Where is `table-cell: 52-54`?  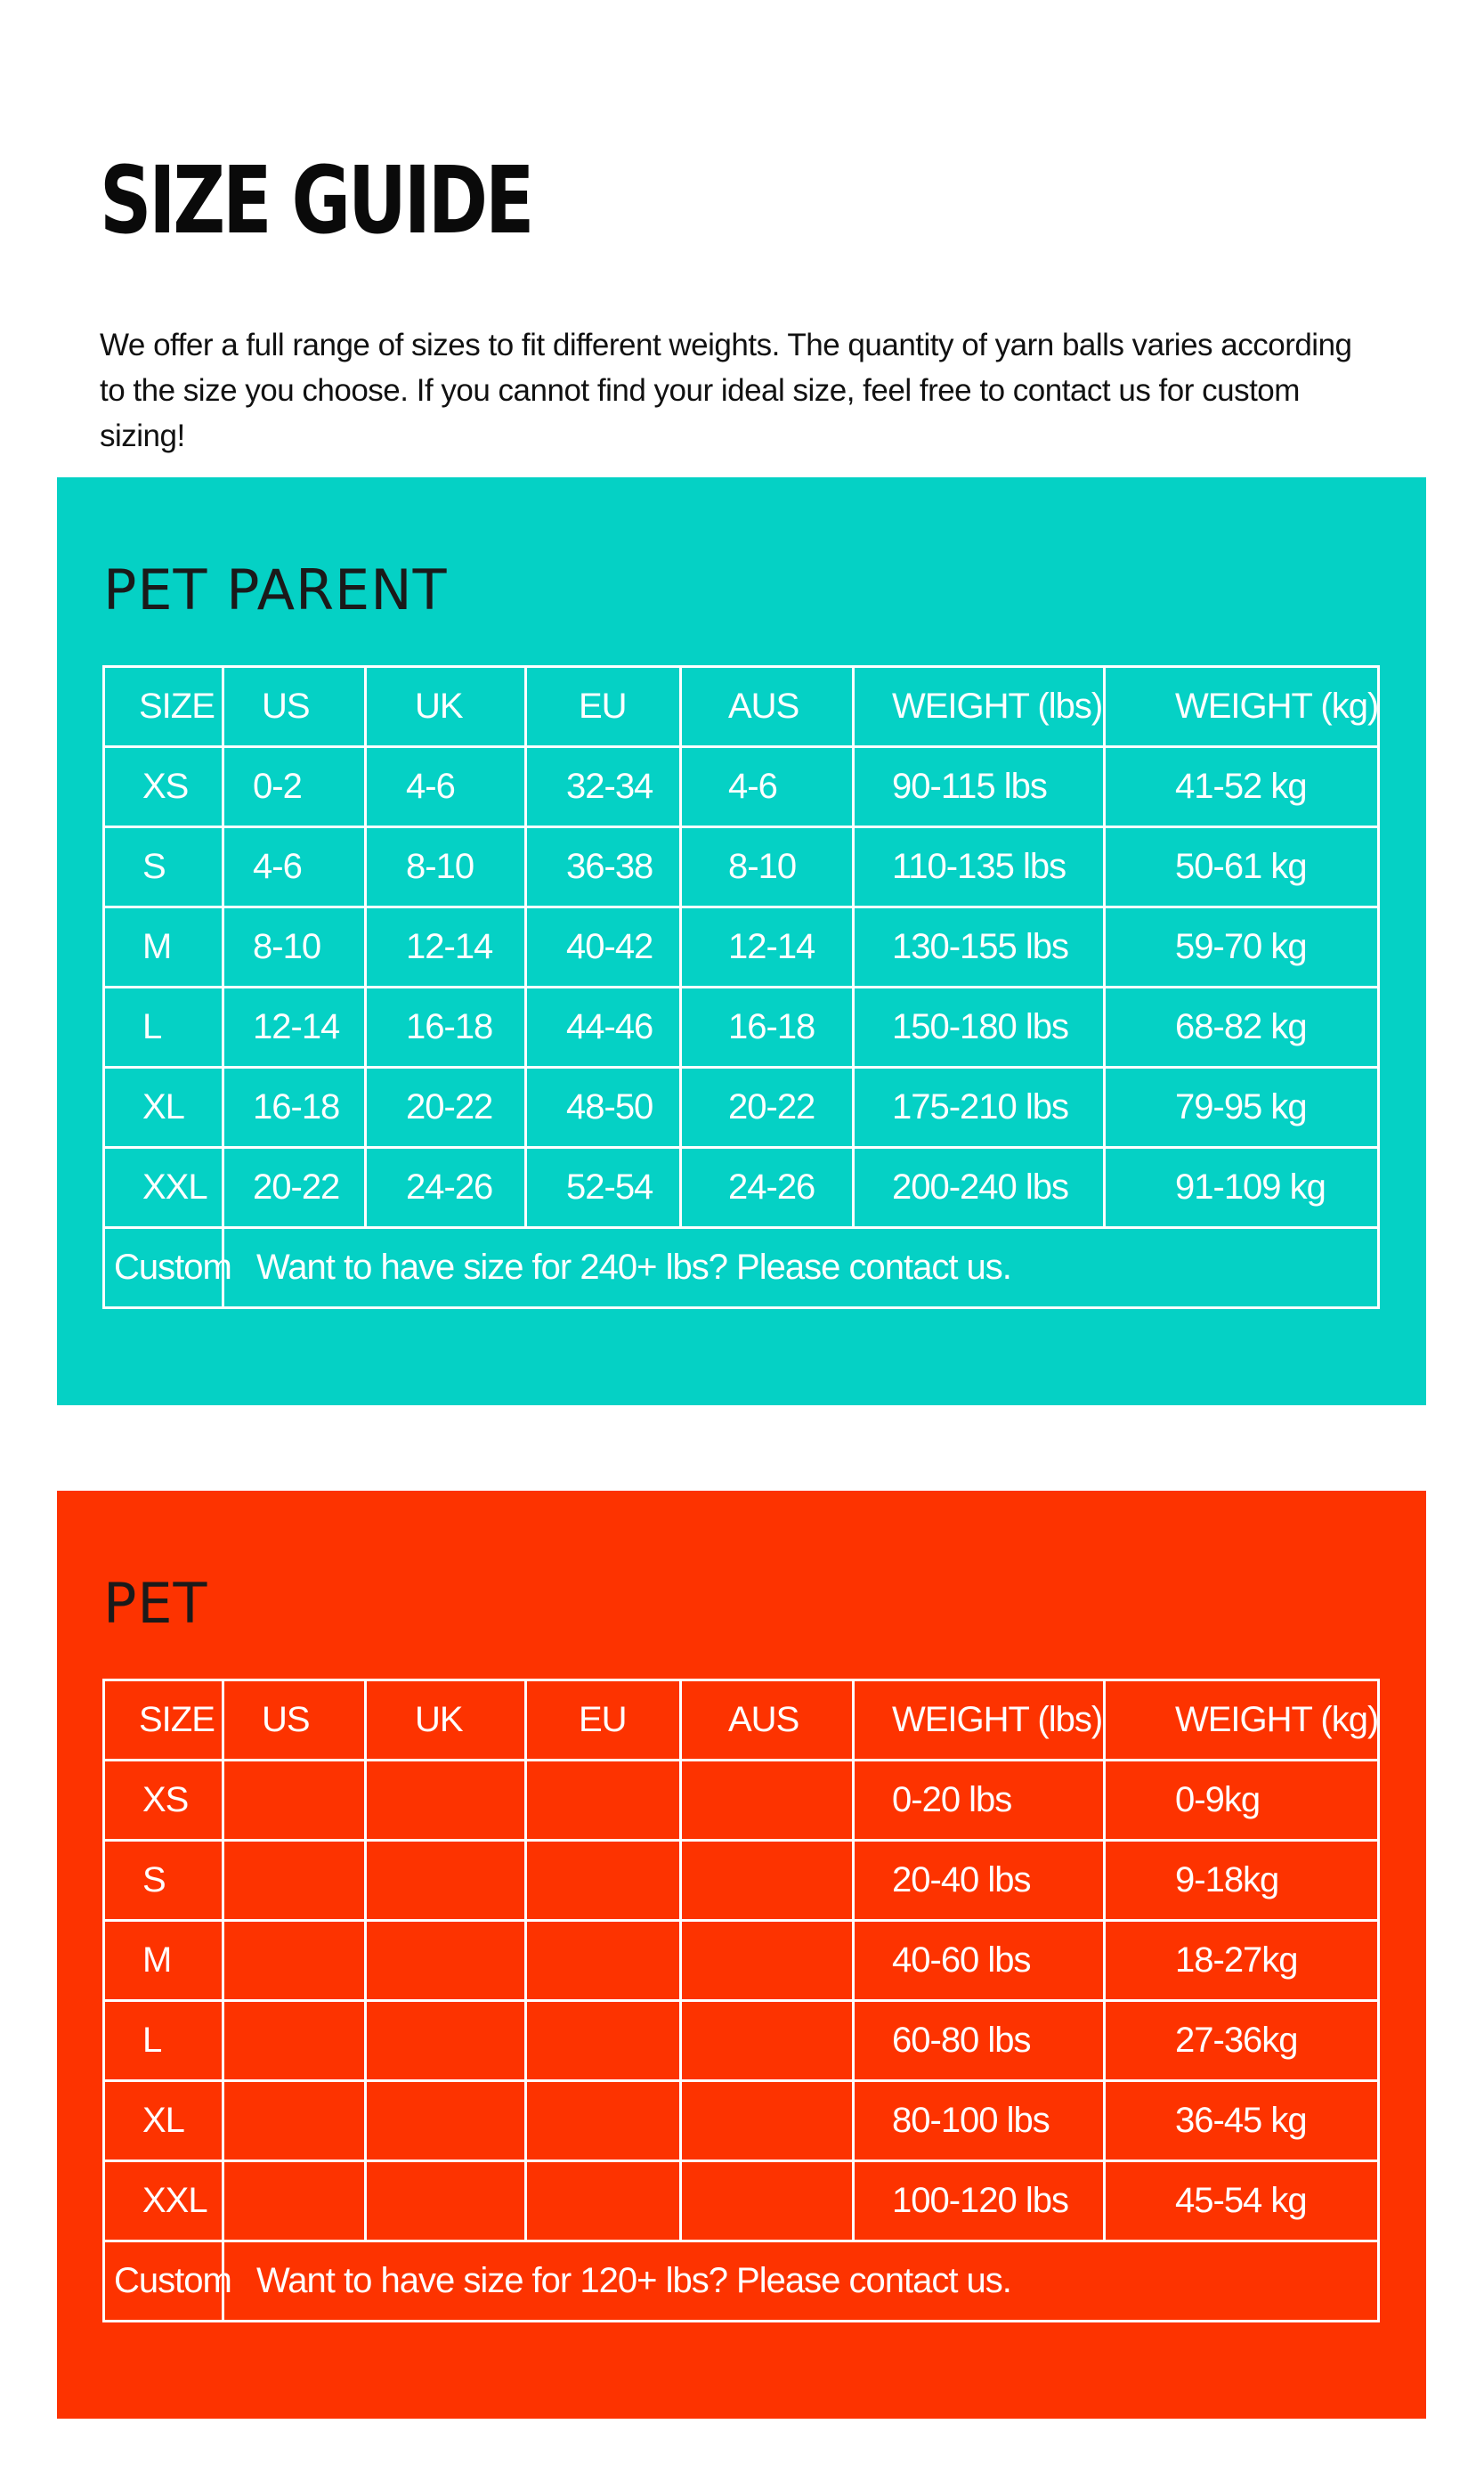
table-cell: 52-54 is located at coordinates (603, 1188).